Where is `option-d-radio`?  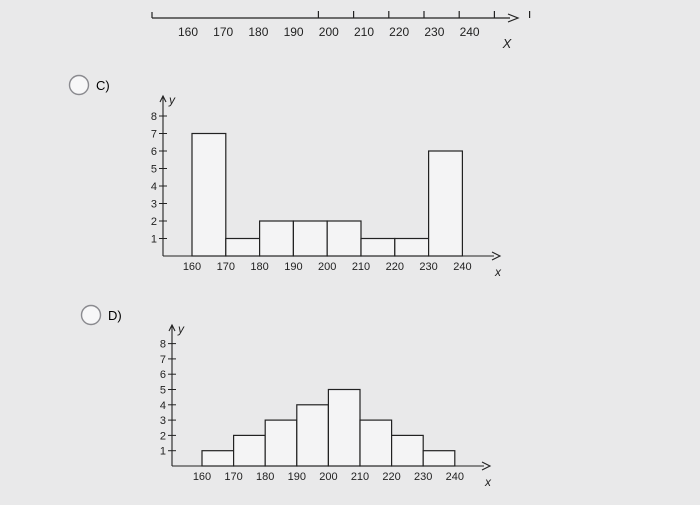
option-d-radio is located at coordinates (91, 315).